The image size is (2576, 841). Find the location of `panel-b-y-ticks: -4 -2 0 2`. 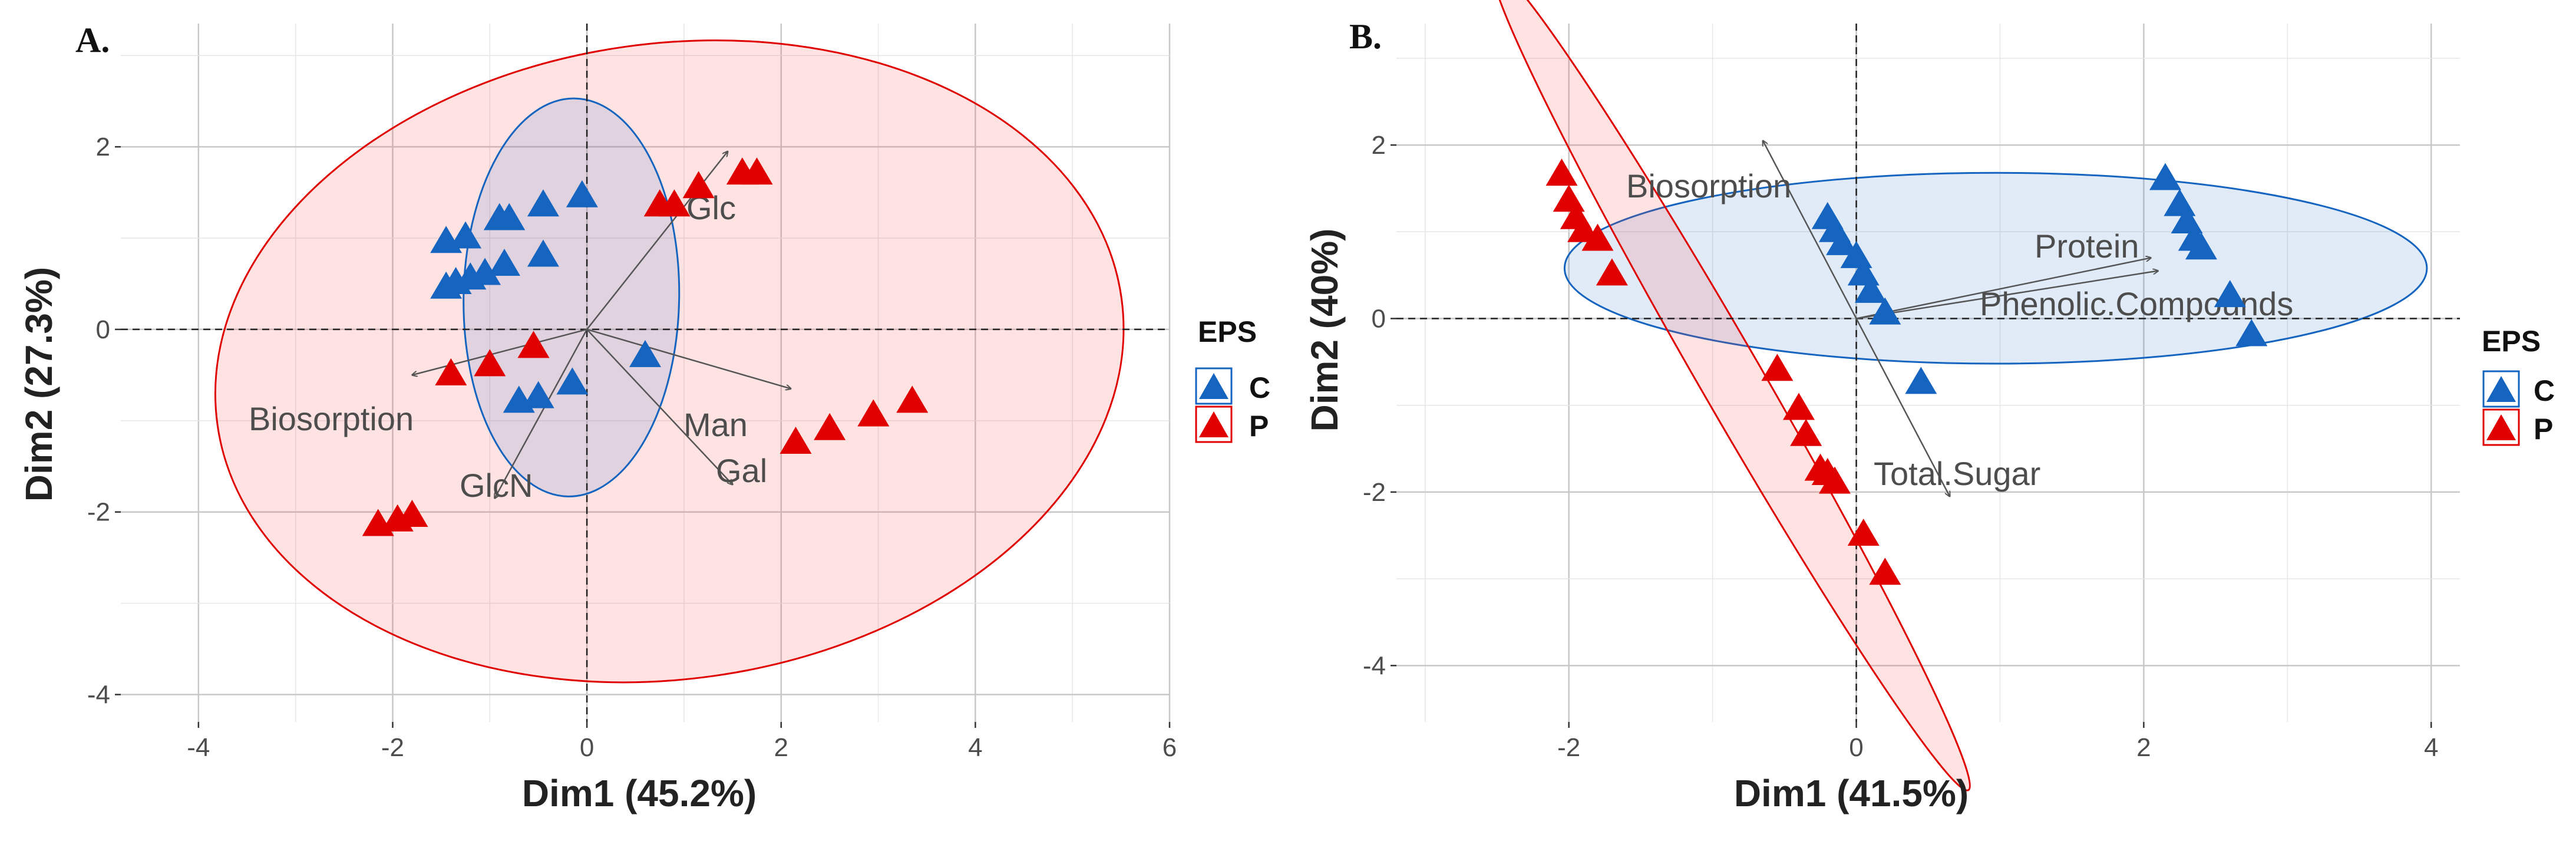

panel-b-y-ticks: -4 -2 0 2 is located at coordinates (1379, 405).